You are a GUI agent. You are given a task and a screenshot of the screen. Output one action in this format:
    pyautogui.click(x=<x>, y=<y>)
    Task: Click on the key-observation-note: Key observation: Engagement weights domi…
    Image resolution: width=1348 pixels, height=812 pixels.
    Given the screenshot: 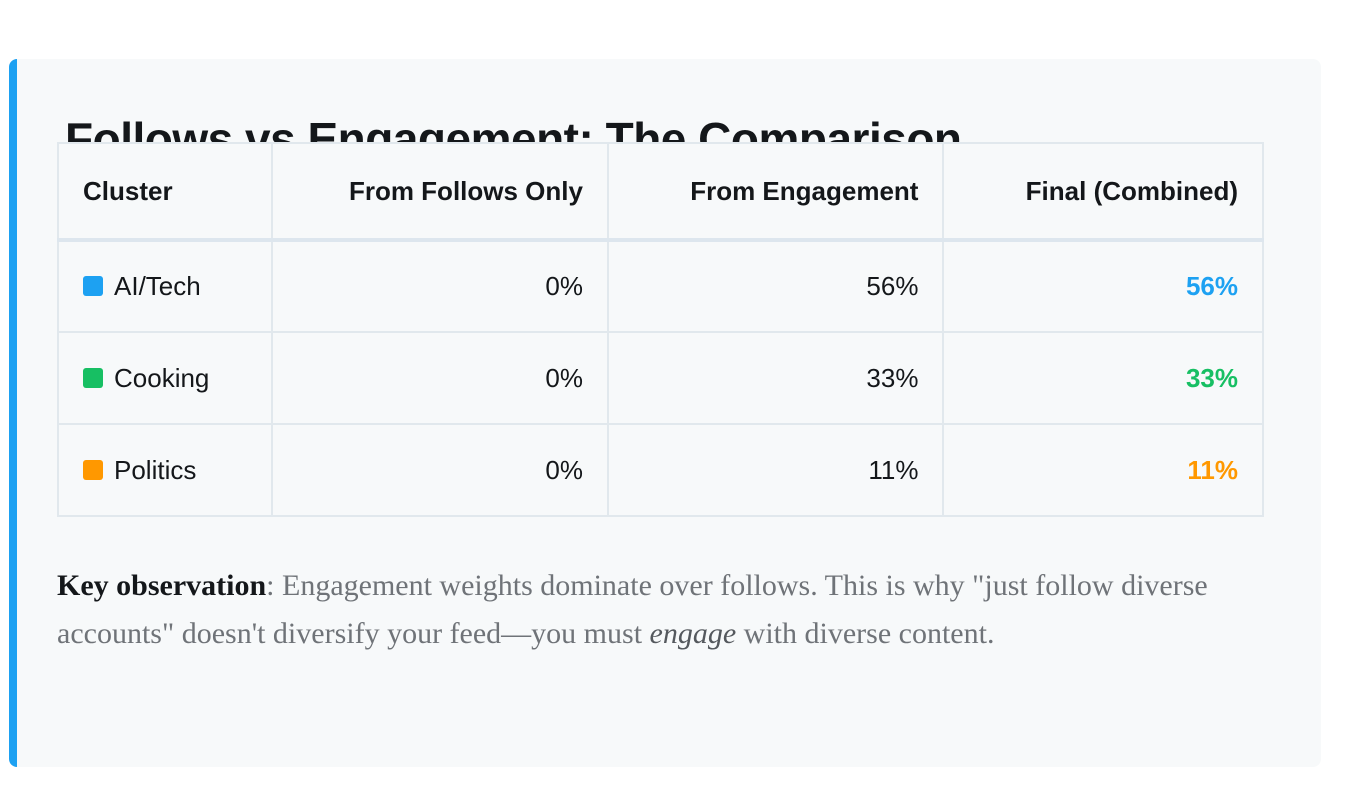 What is the action you would take?
    pyautogui.click(x=657, y=610)
    